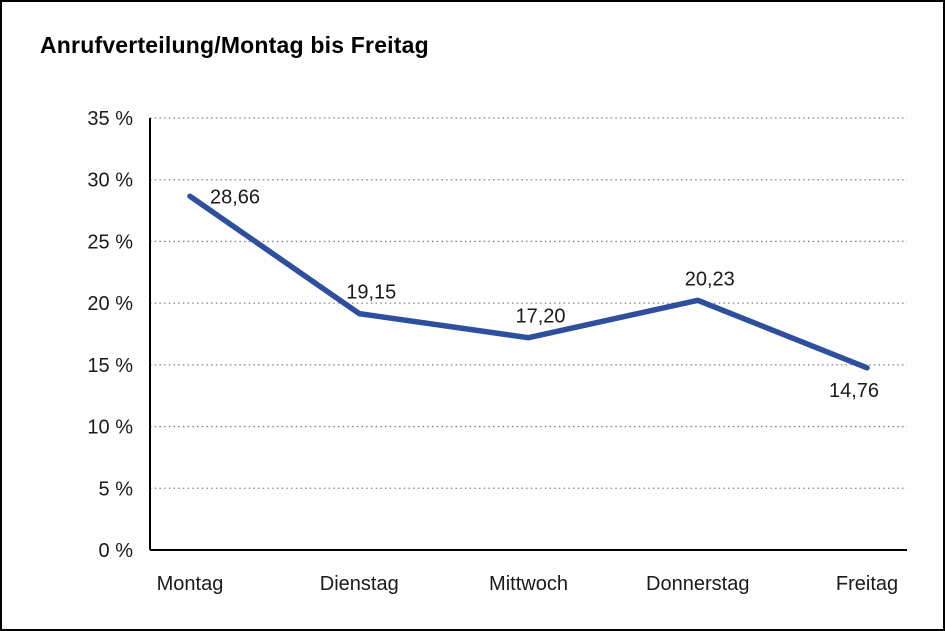 This screenshot has height=631, width=945. I want to click on y-tick-label: 30 %, so click(110, 181).